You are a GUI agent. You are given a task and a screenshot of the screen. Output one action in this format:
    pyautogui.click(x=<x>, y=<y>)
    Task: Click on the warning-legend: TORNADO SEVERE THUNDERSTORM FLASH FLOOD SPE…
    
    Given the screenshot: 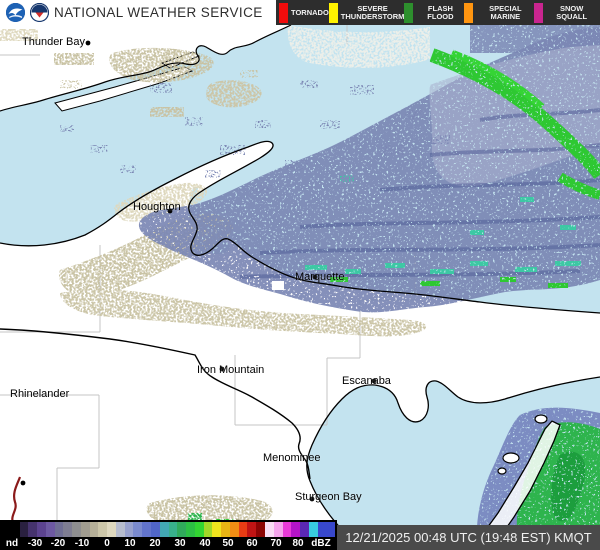 What is the action you would take?
    pyautogui.click(x=438, y=12)
    